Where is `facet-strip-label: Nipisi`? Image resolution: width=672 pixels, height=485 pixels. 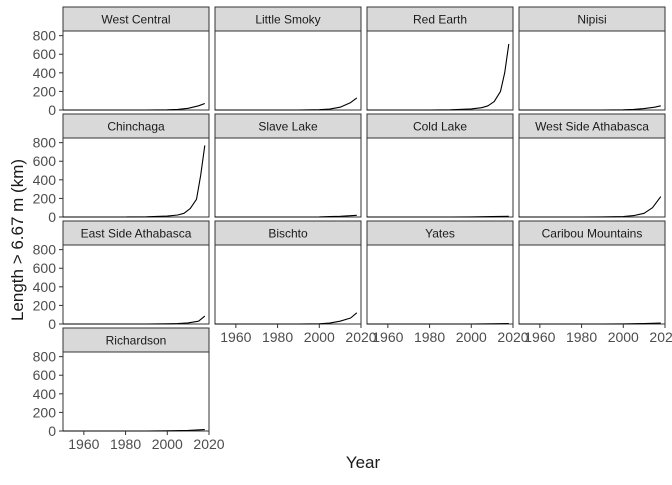
facet-strip-label: Nipisi is located at coordinates (591, 20).